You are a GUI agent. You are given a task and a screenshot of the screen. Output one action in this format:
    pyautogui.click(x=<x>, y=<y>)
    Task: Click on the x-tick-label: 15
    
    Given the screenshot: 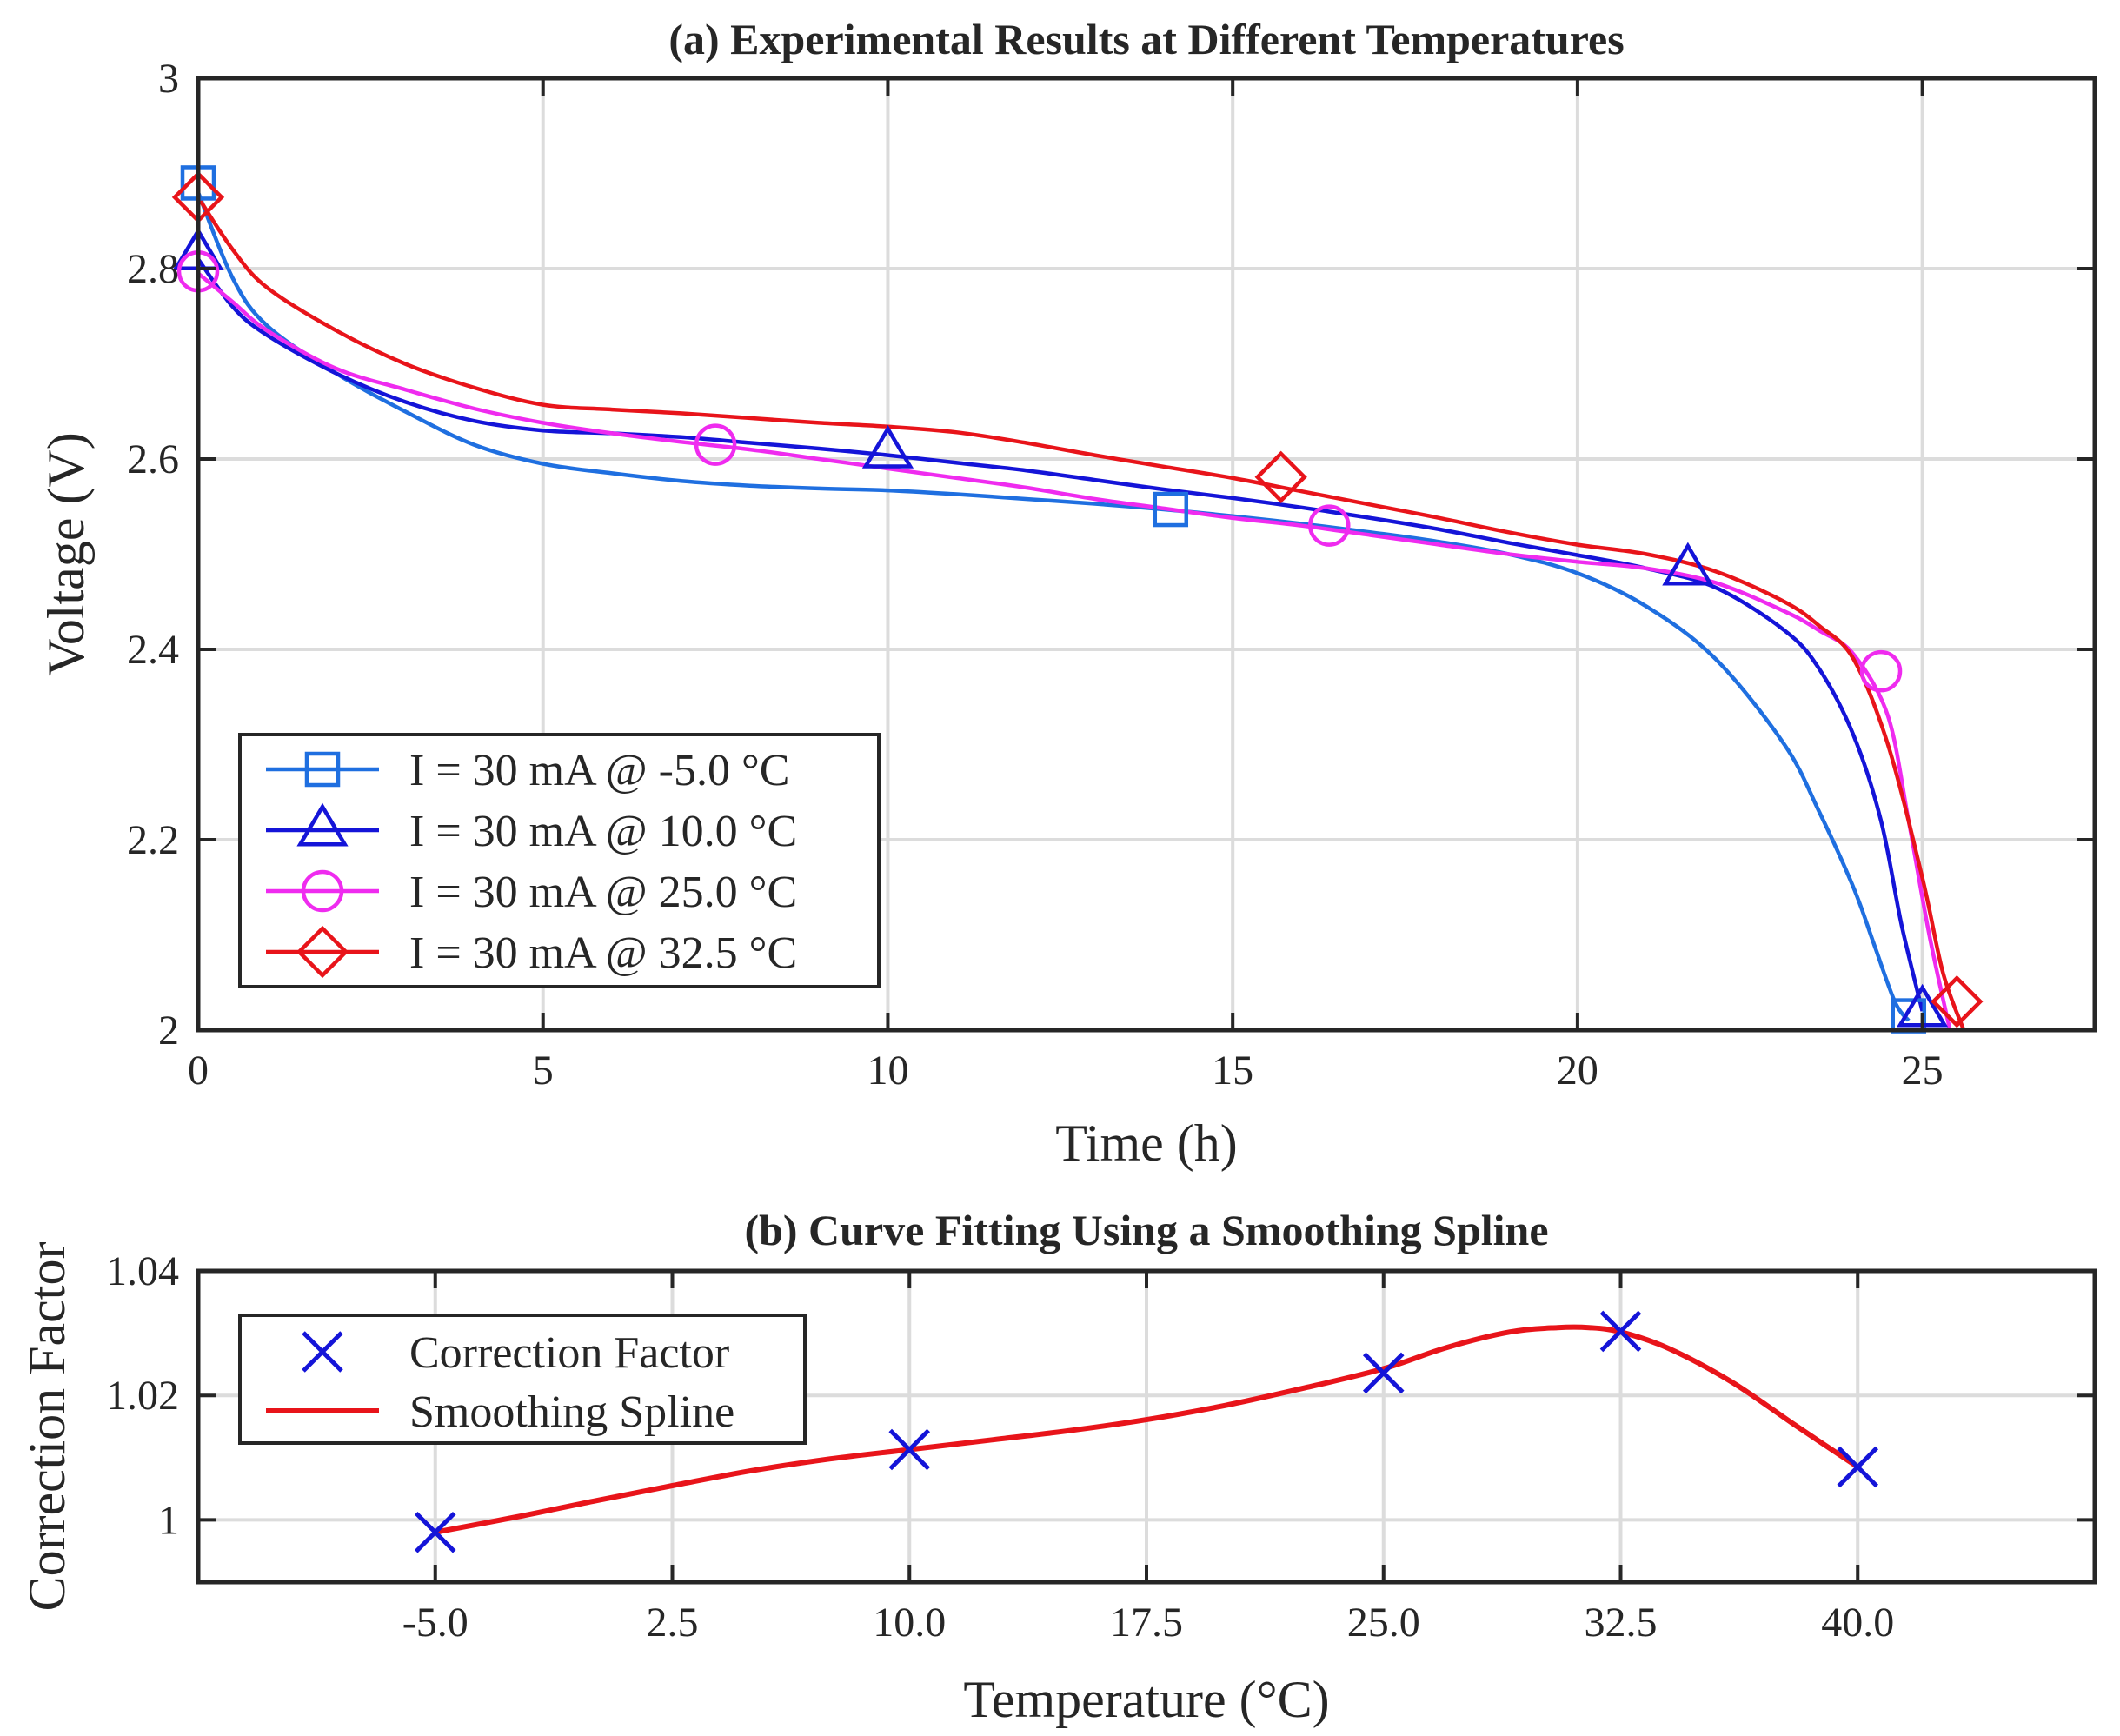 What is the action you would take?
    pyautogui.click(x=1232, y=1071)
    